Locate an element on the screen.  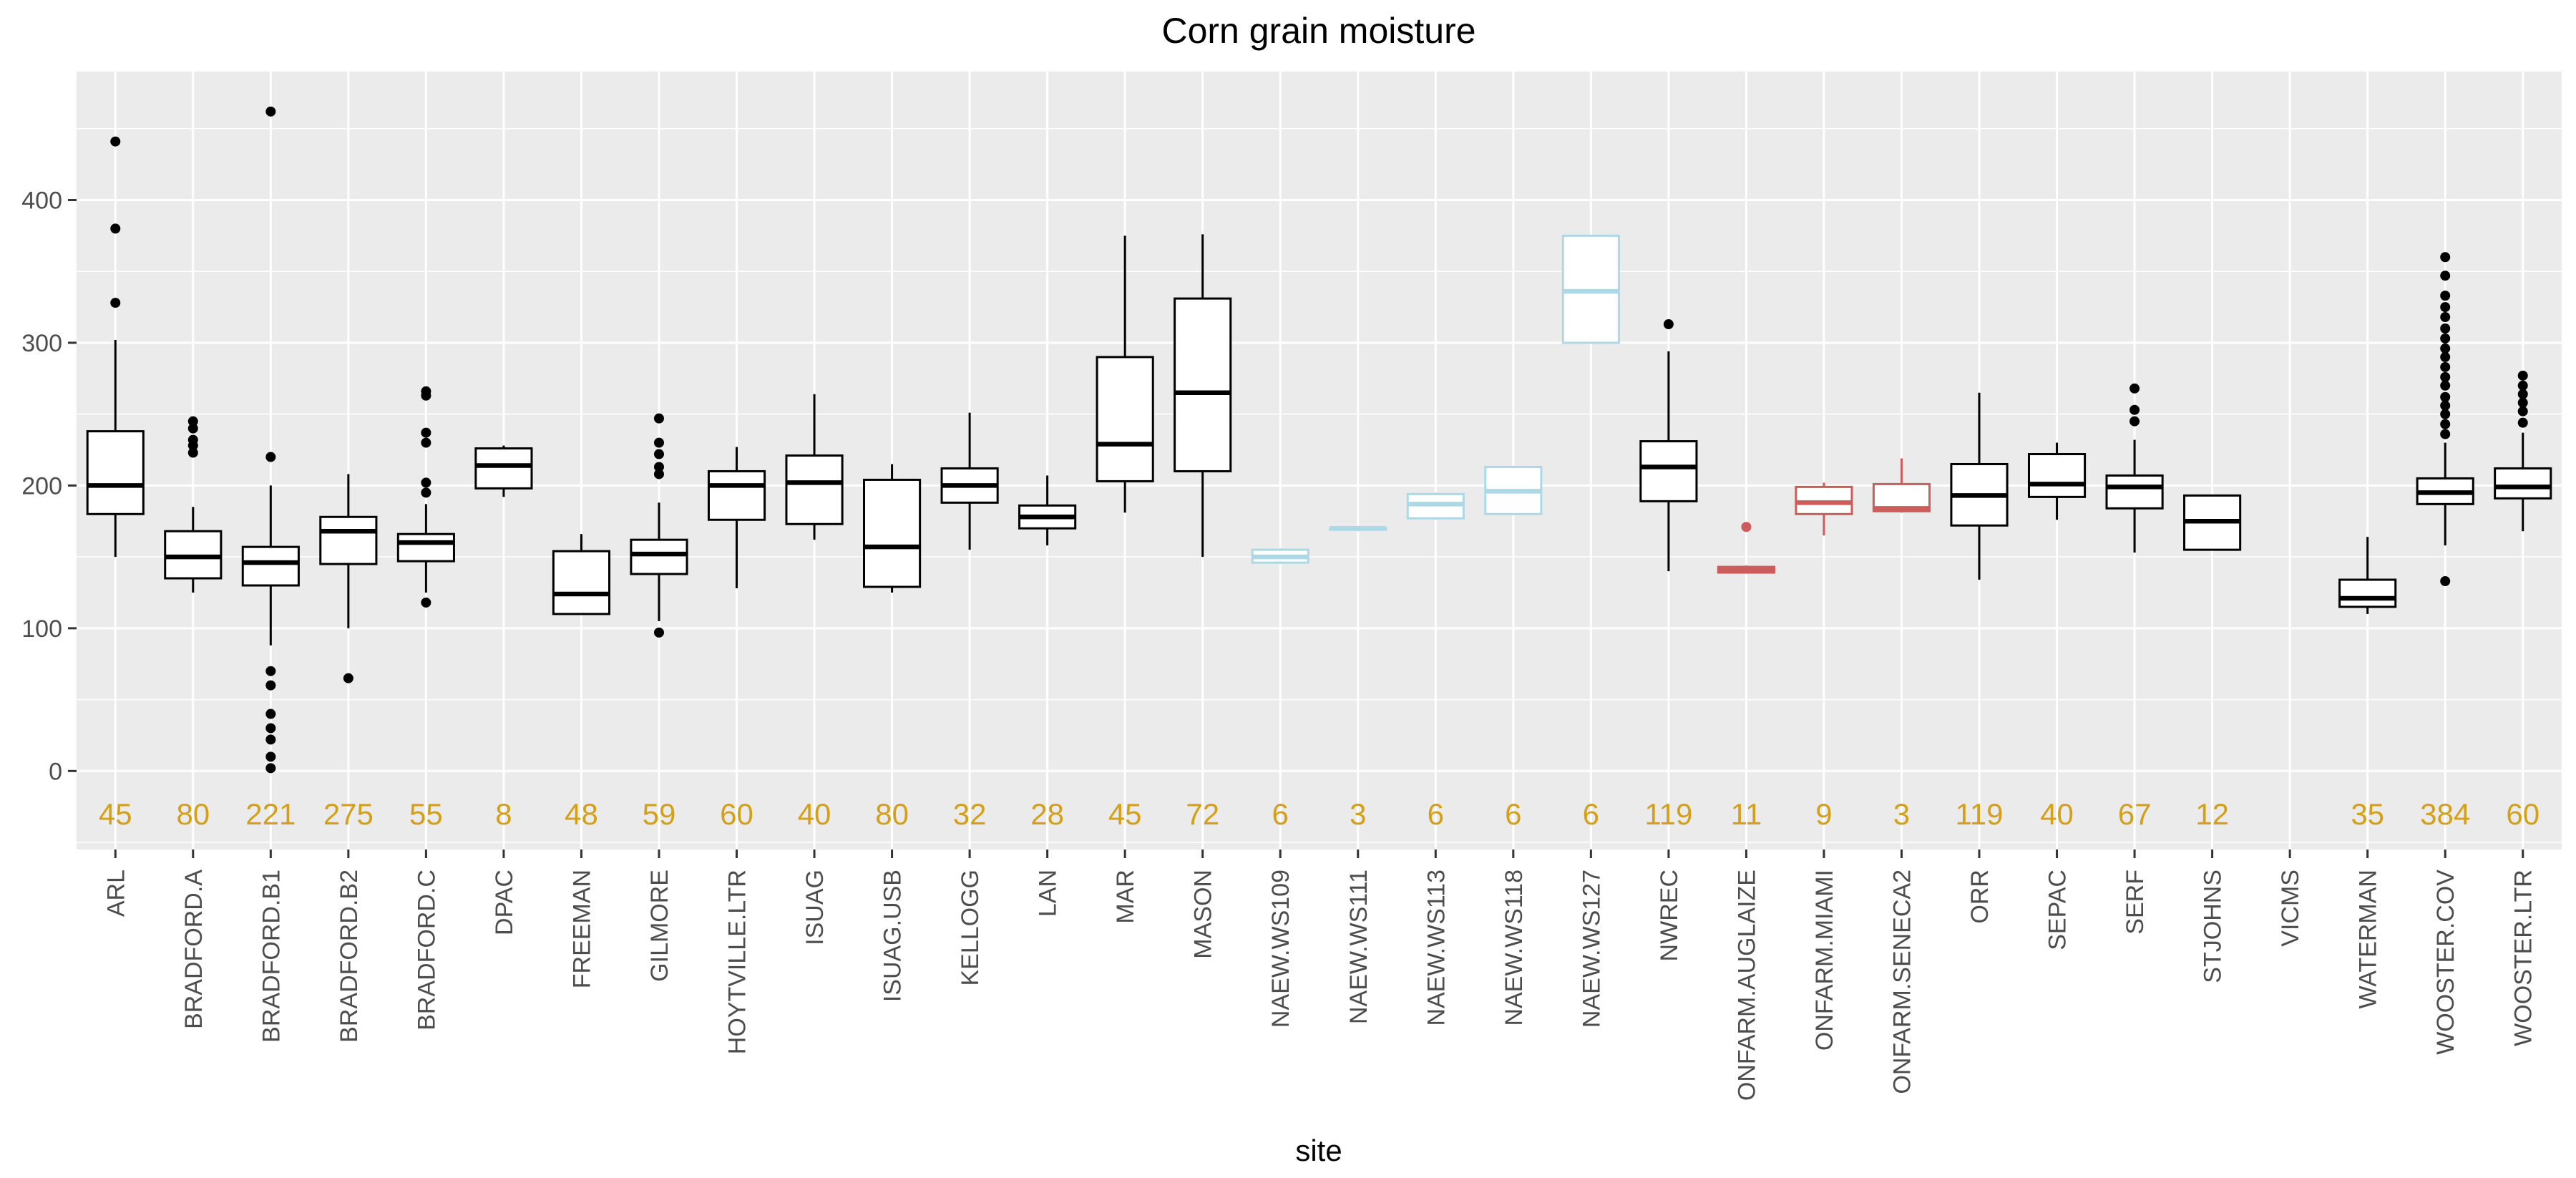
count-label: 11 is located at coordinates (1746, 814).